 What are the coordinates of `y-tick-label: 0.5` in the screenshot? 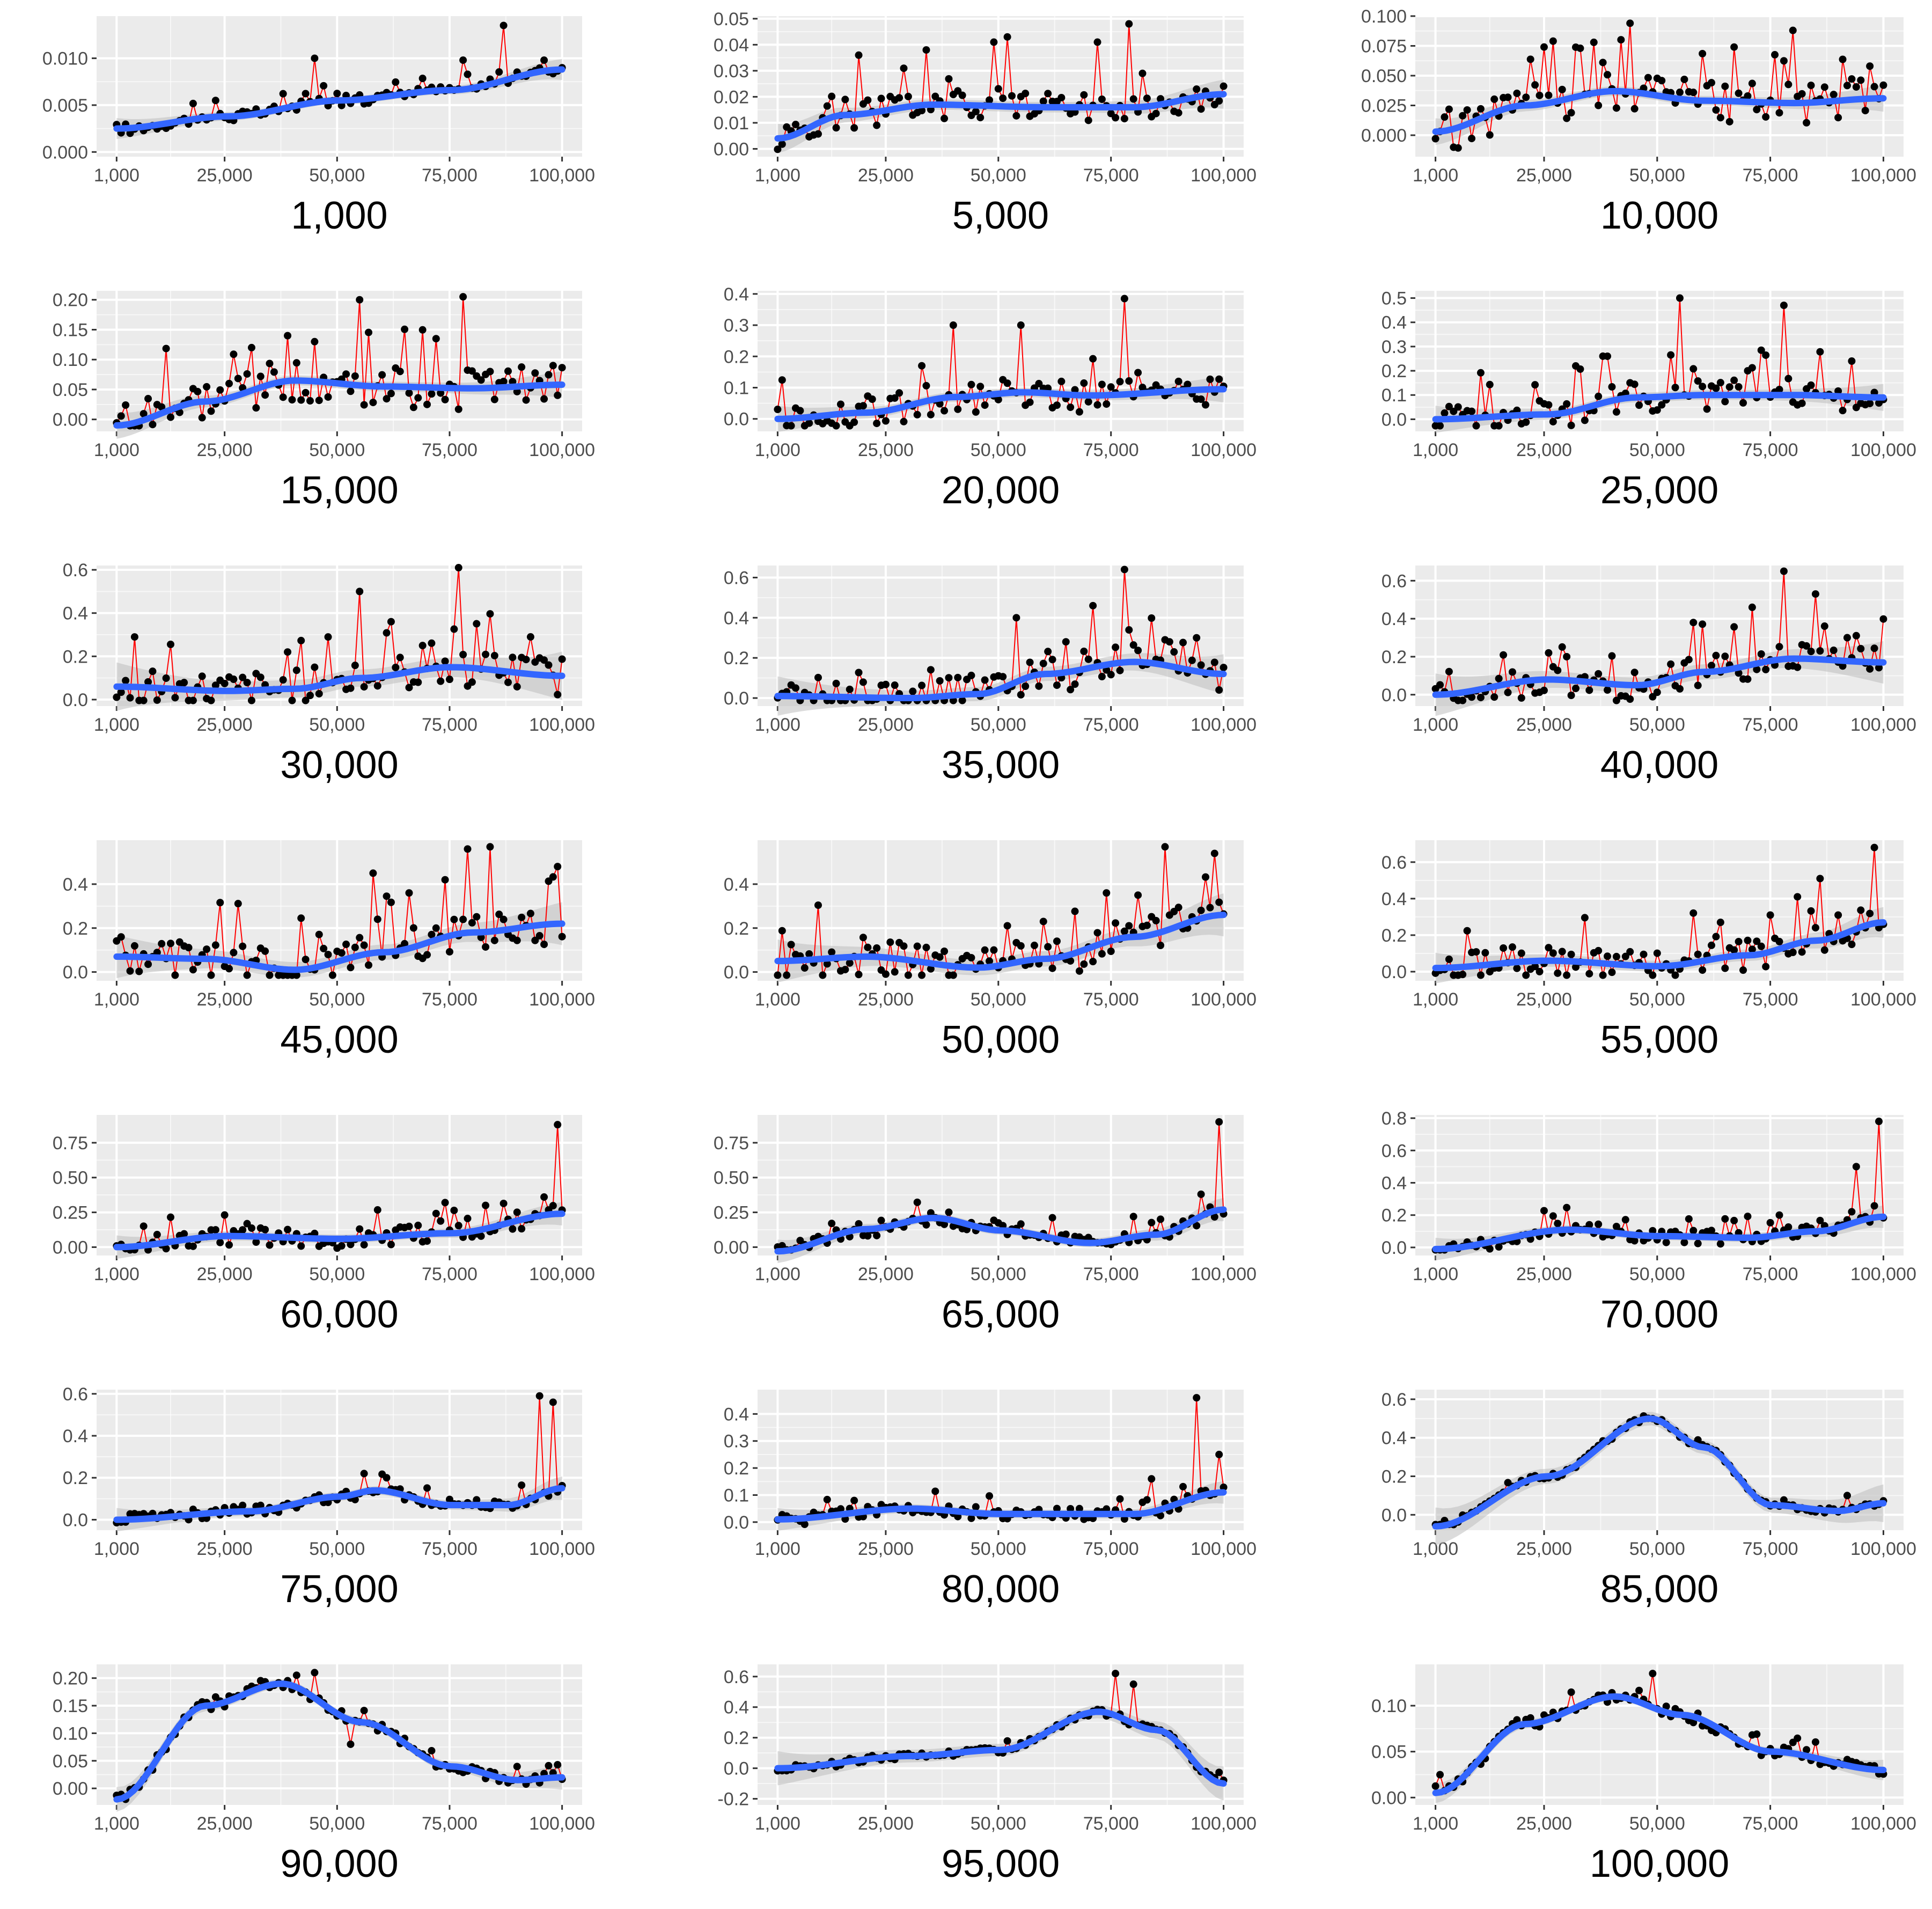 It's located at (1394, 299).